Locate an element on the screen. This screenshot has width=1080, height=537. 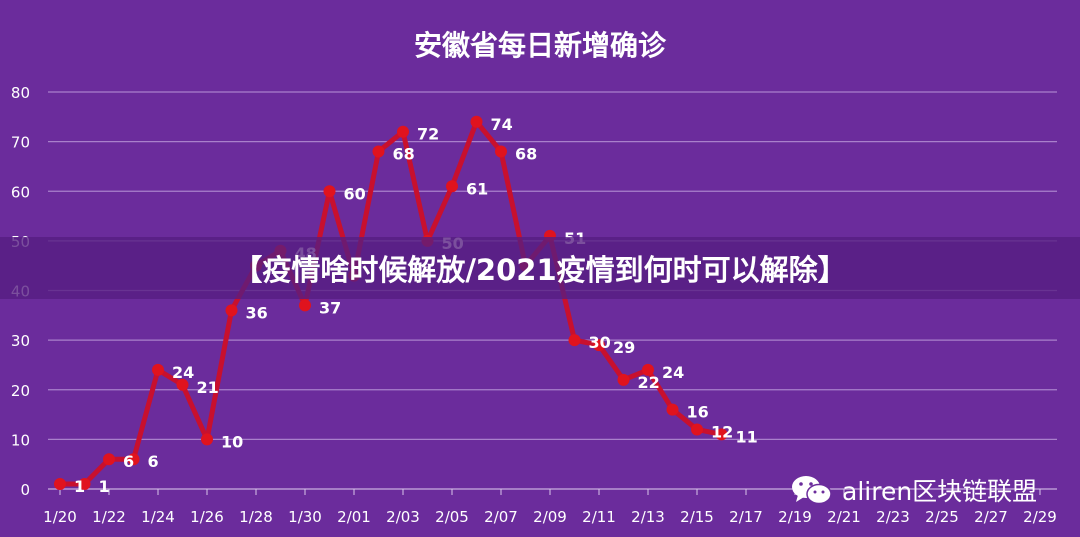
x-tick-label: 2/21 is located at coordinates (844, 517).